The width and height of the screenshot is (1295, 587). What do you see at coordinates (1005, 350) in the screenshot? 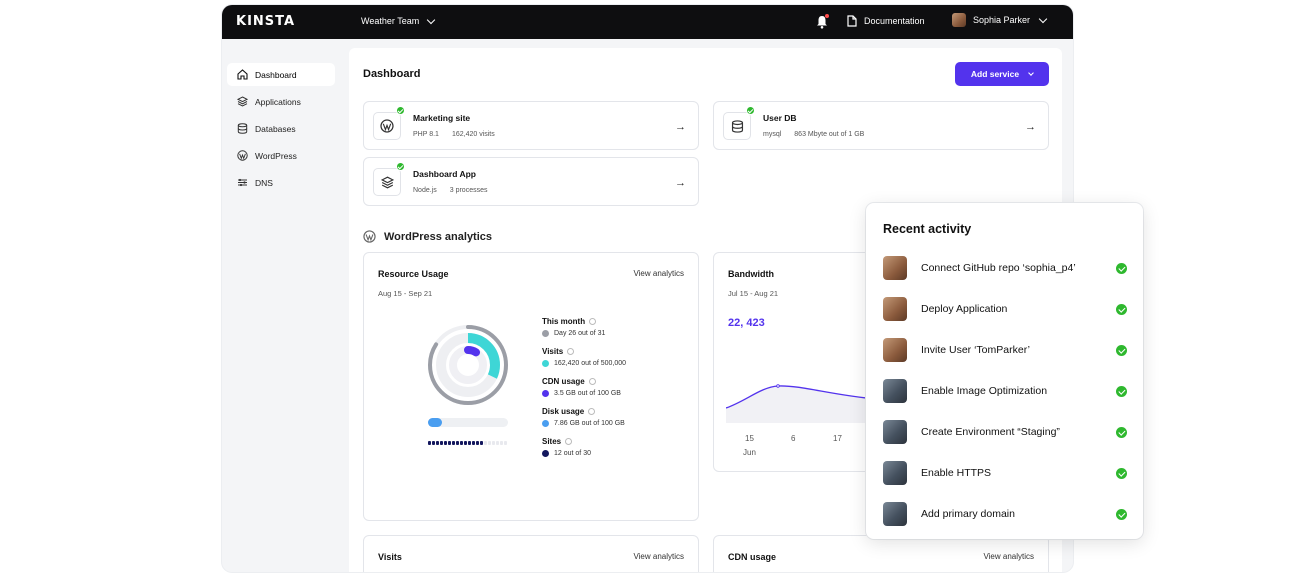
I see `activity-item: Invite User ‘TomParker’` at bounding box center [1005, 350].